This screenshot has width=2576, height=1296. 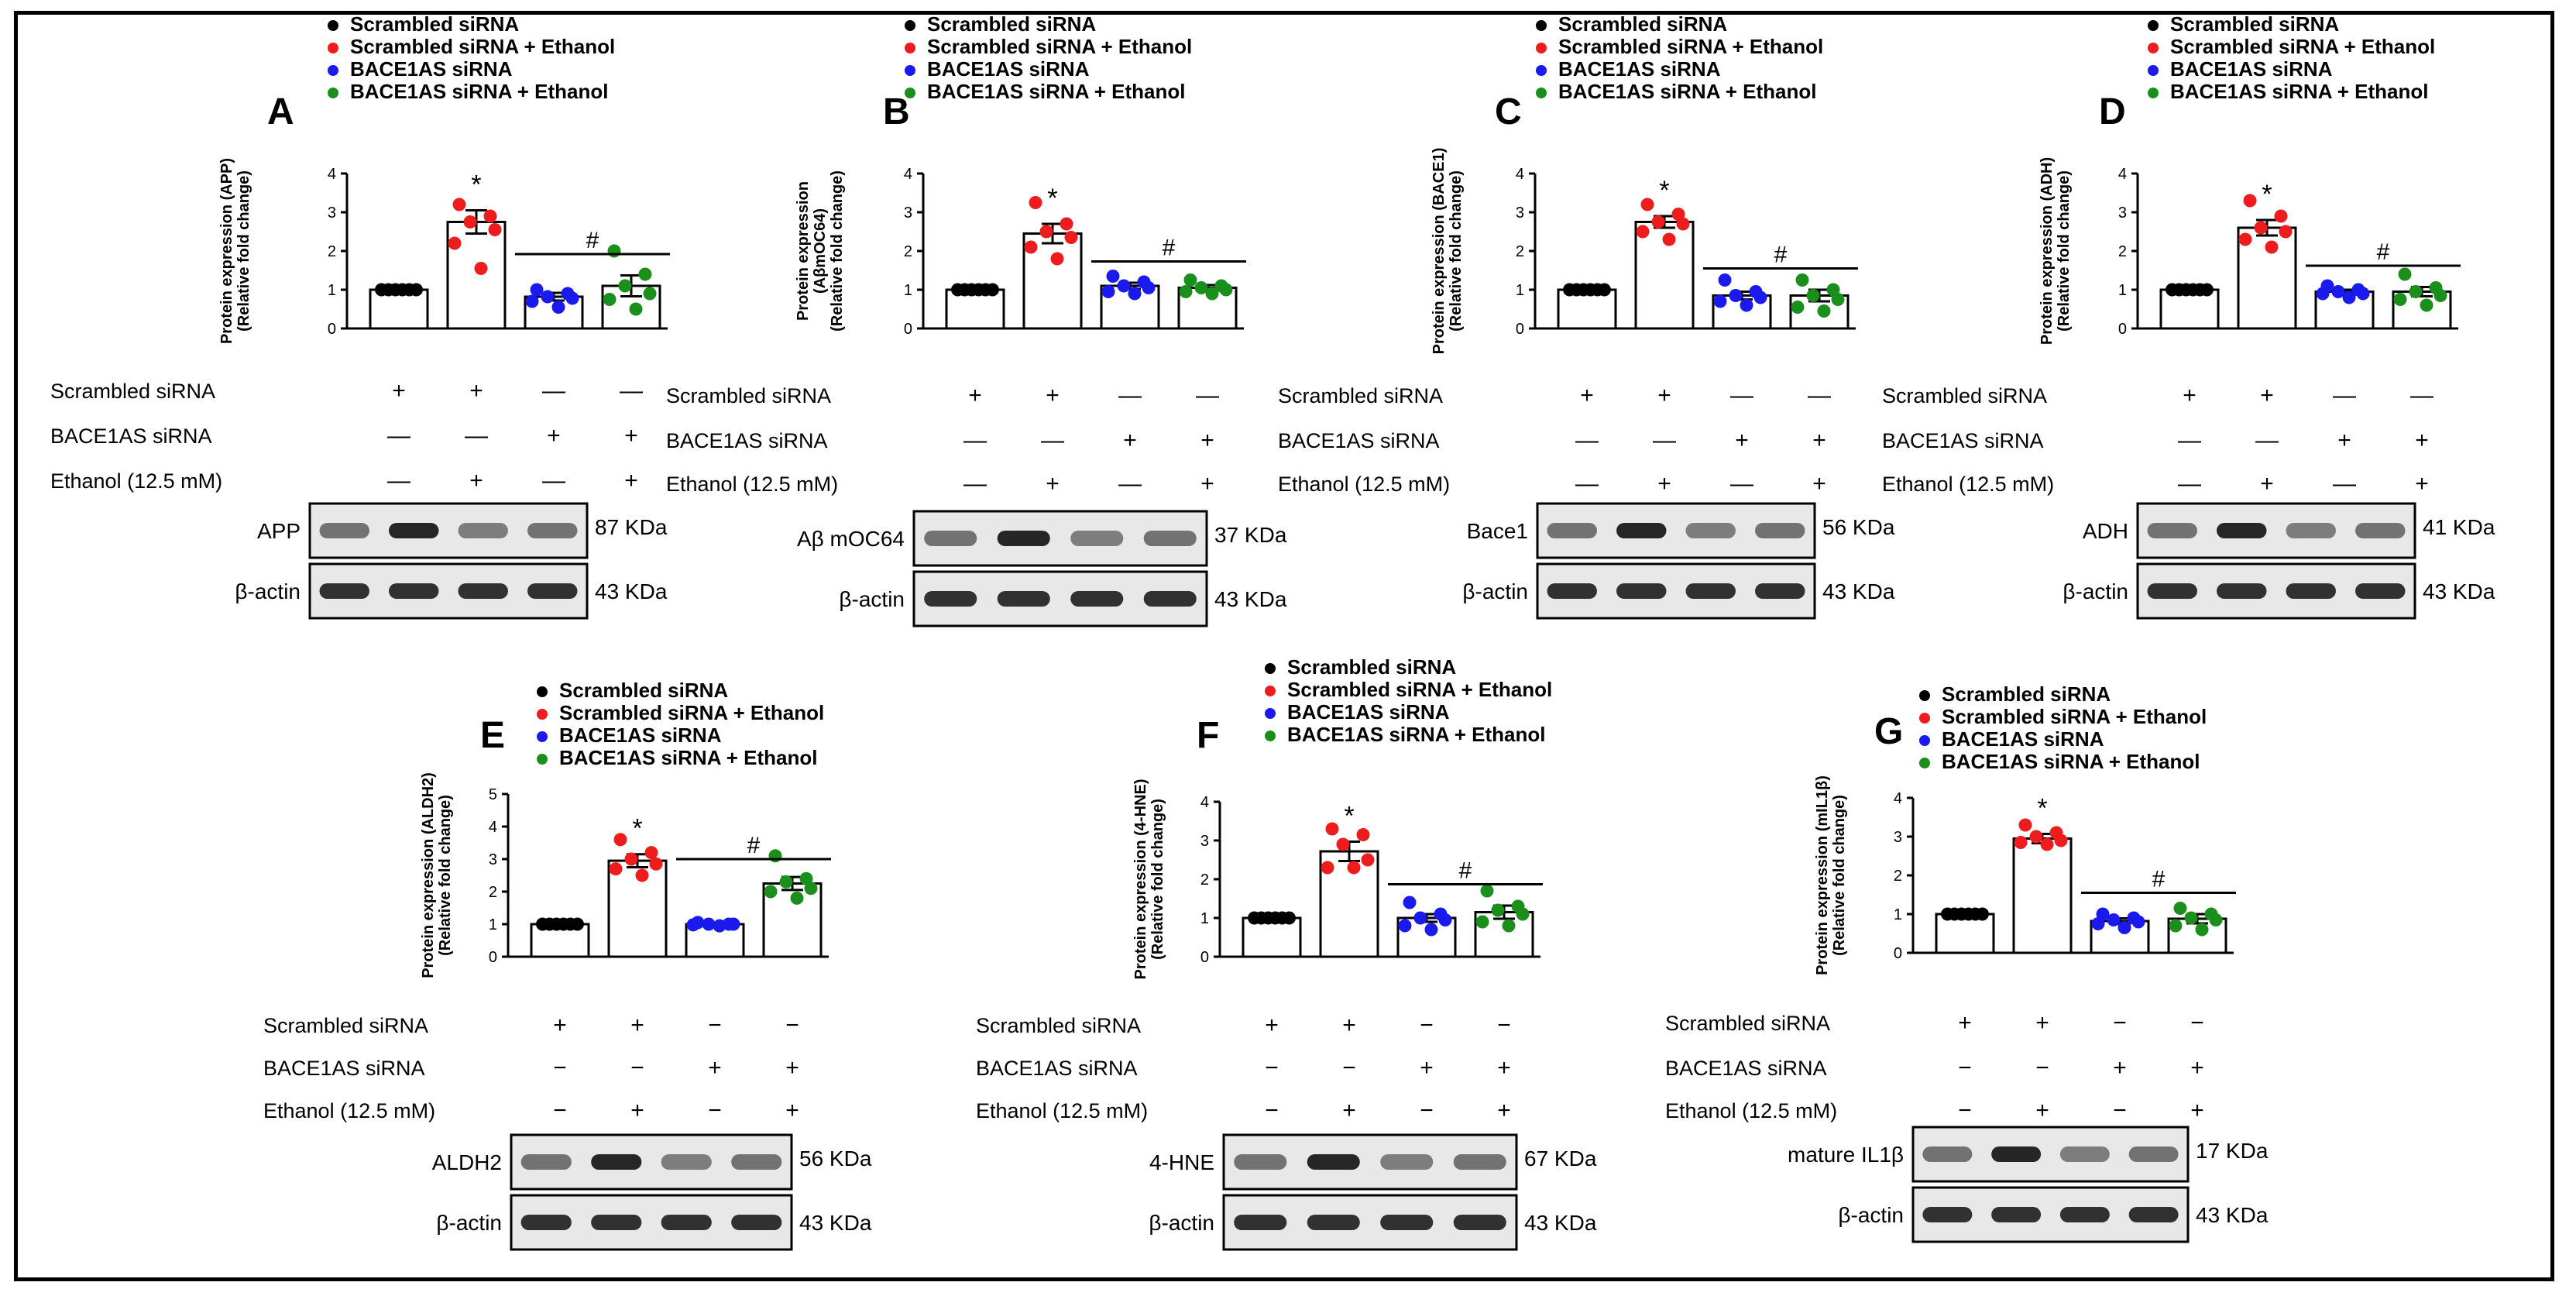 I want to click on significance-hash: #, so click(x=1169, y=248).